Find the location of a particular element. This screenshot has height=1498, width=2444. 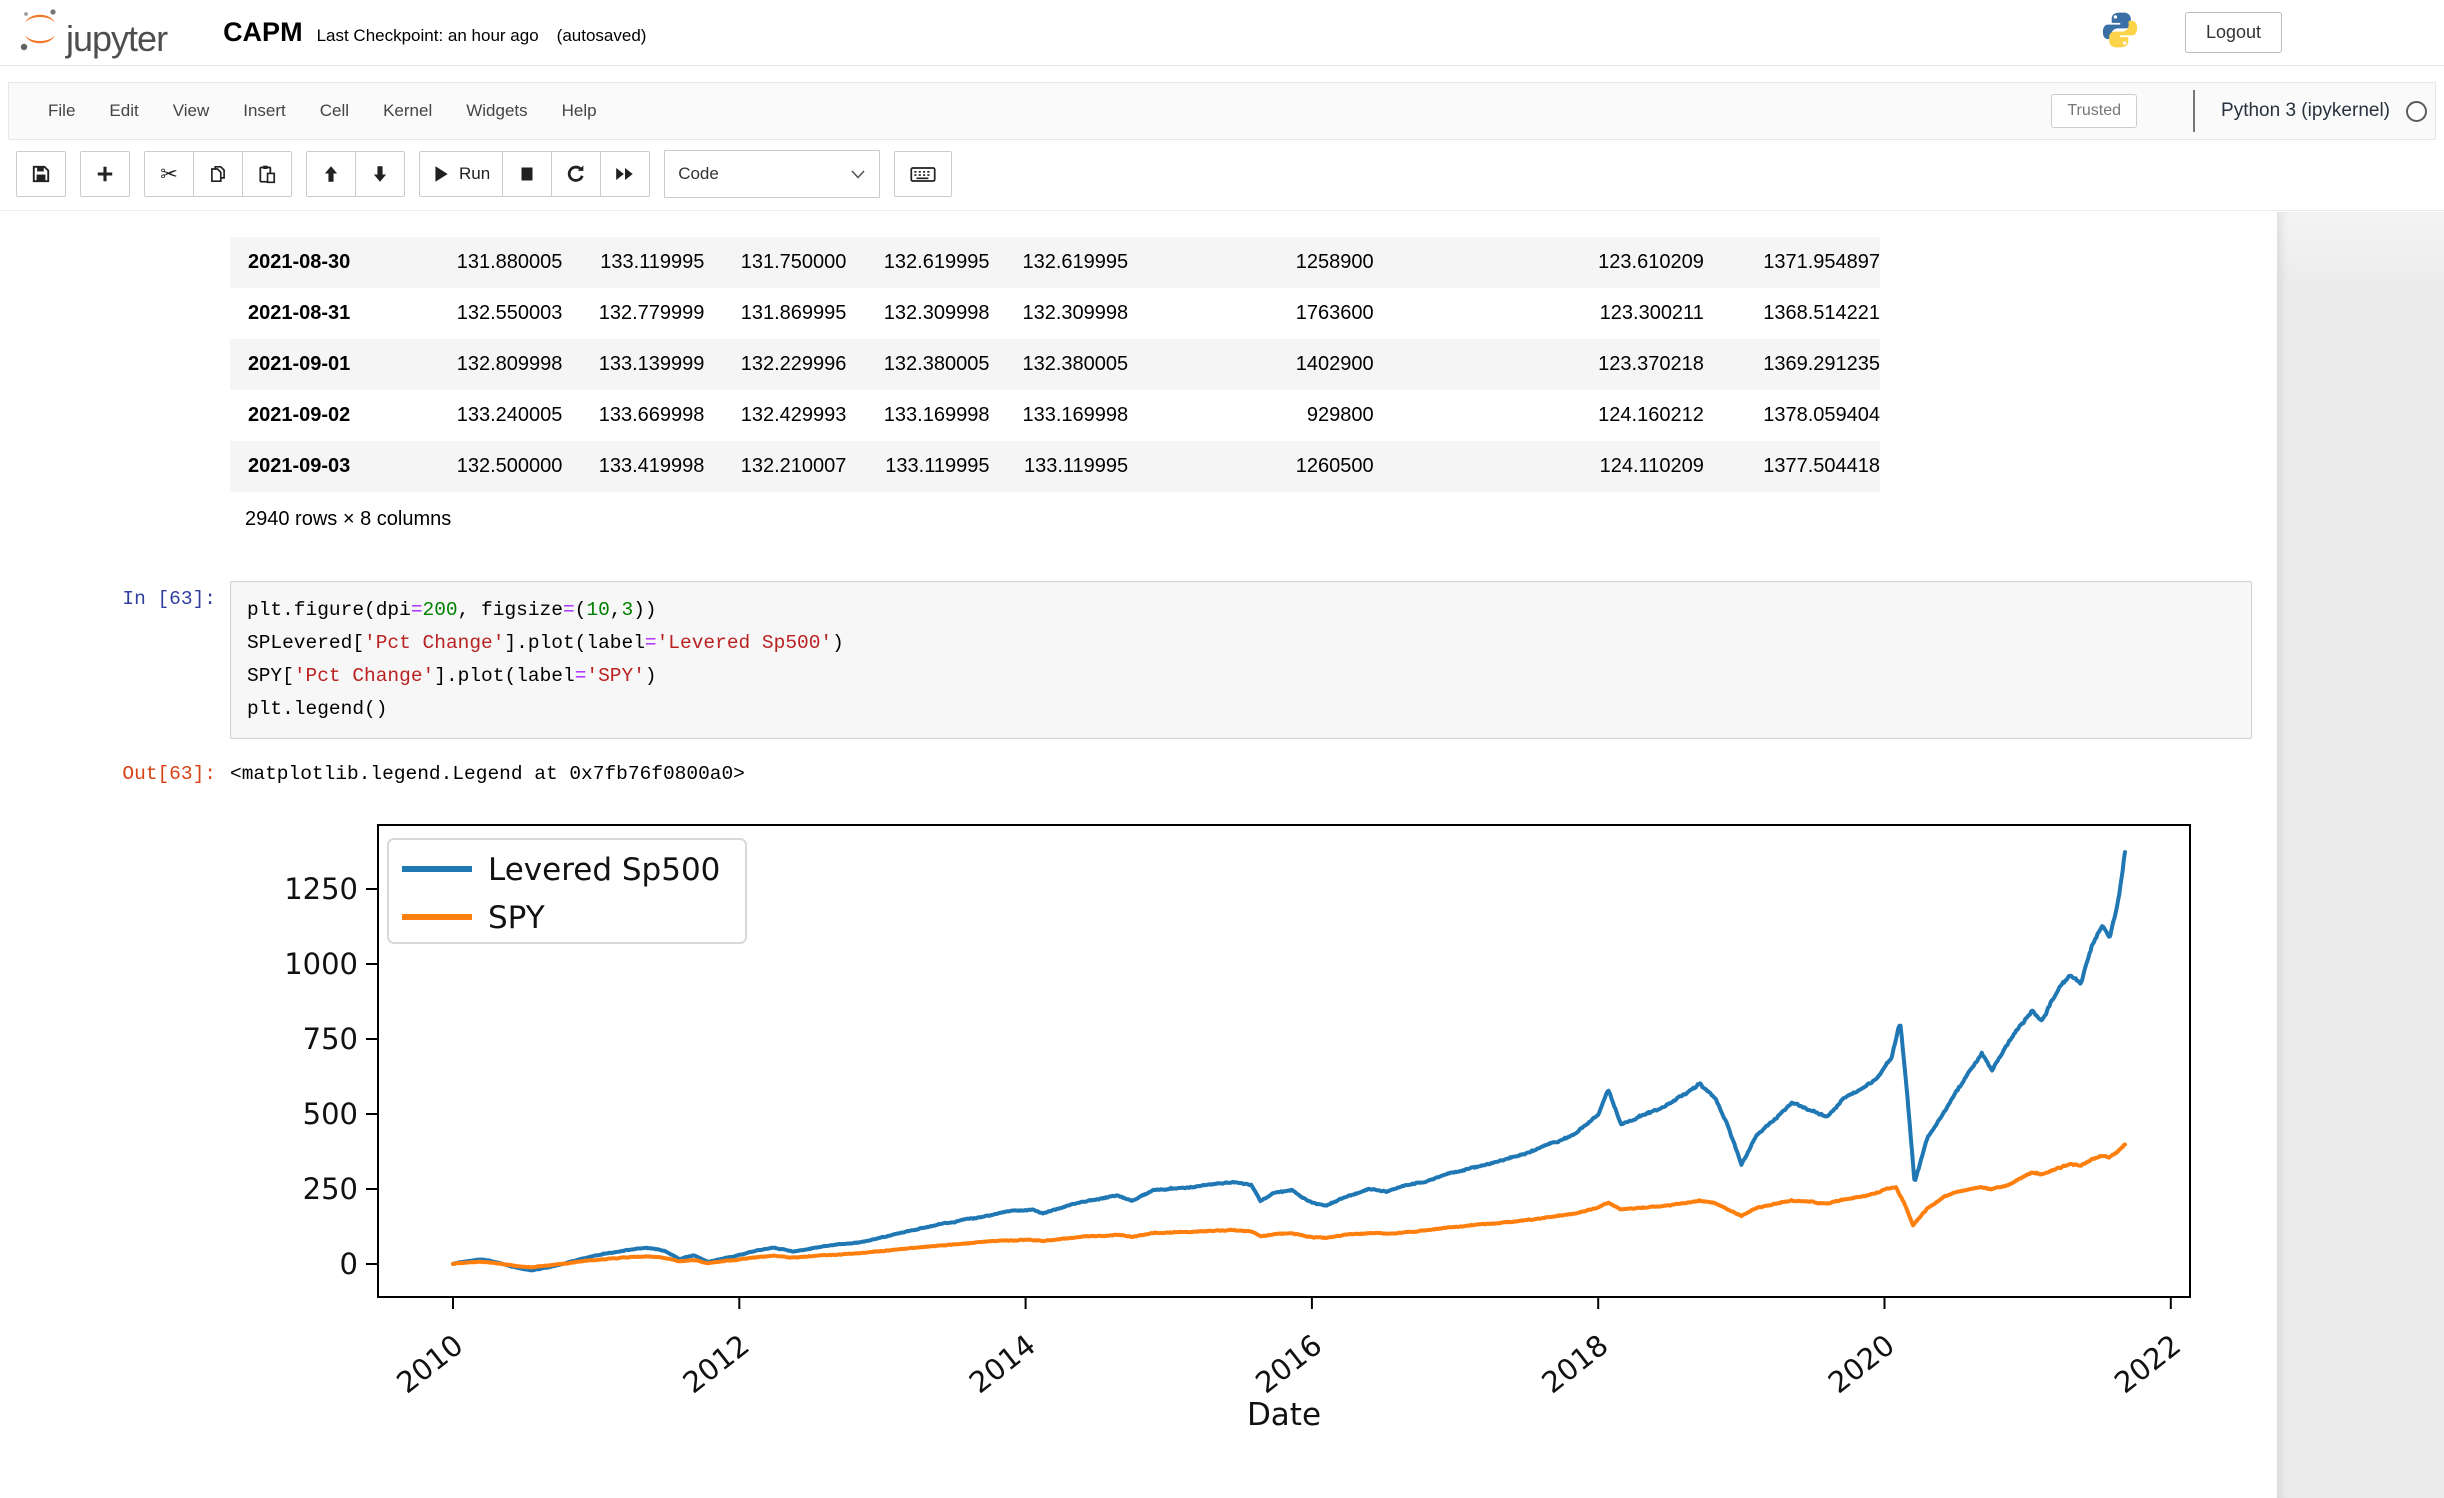

restart-kernel-button is located at coordinates (576, 174).